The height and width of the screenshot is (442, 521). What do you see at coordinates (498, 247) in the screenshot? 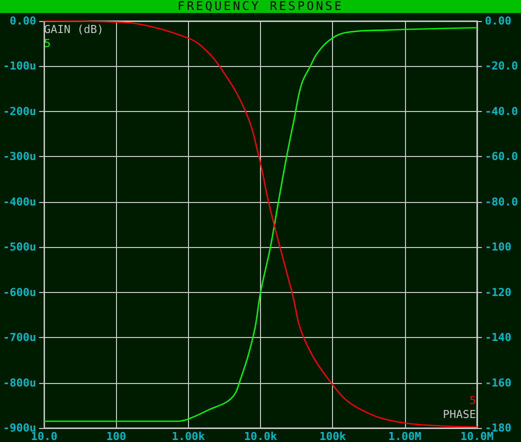
I see `y2-tick-label: -100` at bounding box center [498, 247].